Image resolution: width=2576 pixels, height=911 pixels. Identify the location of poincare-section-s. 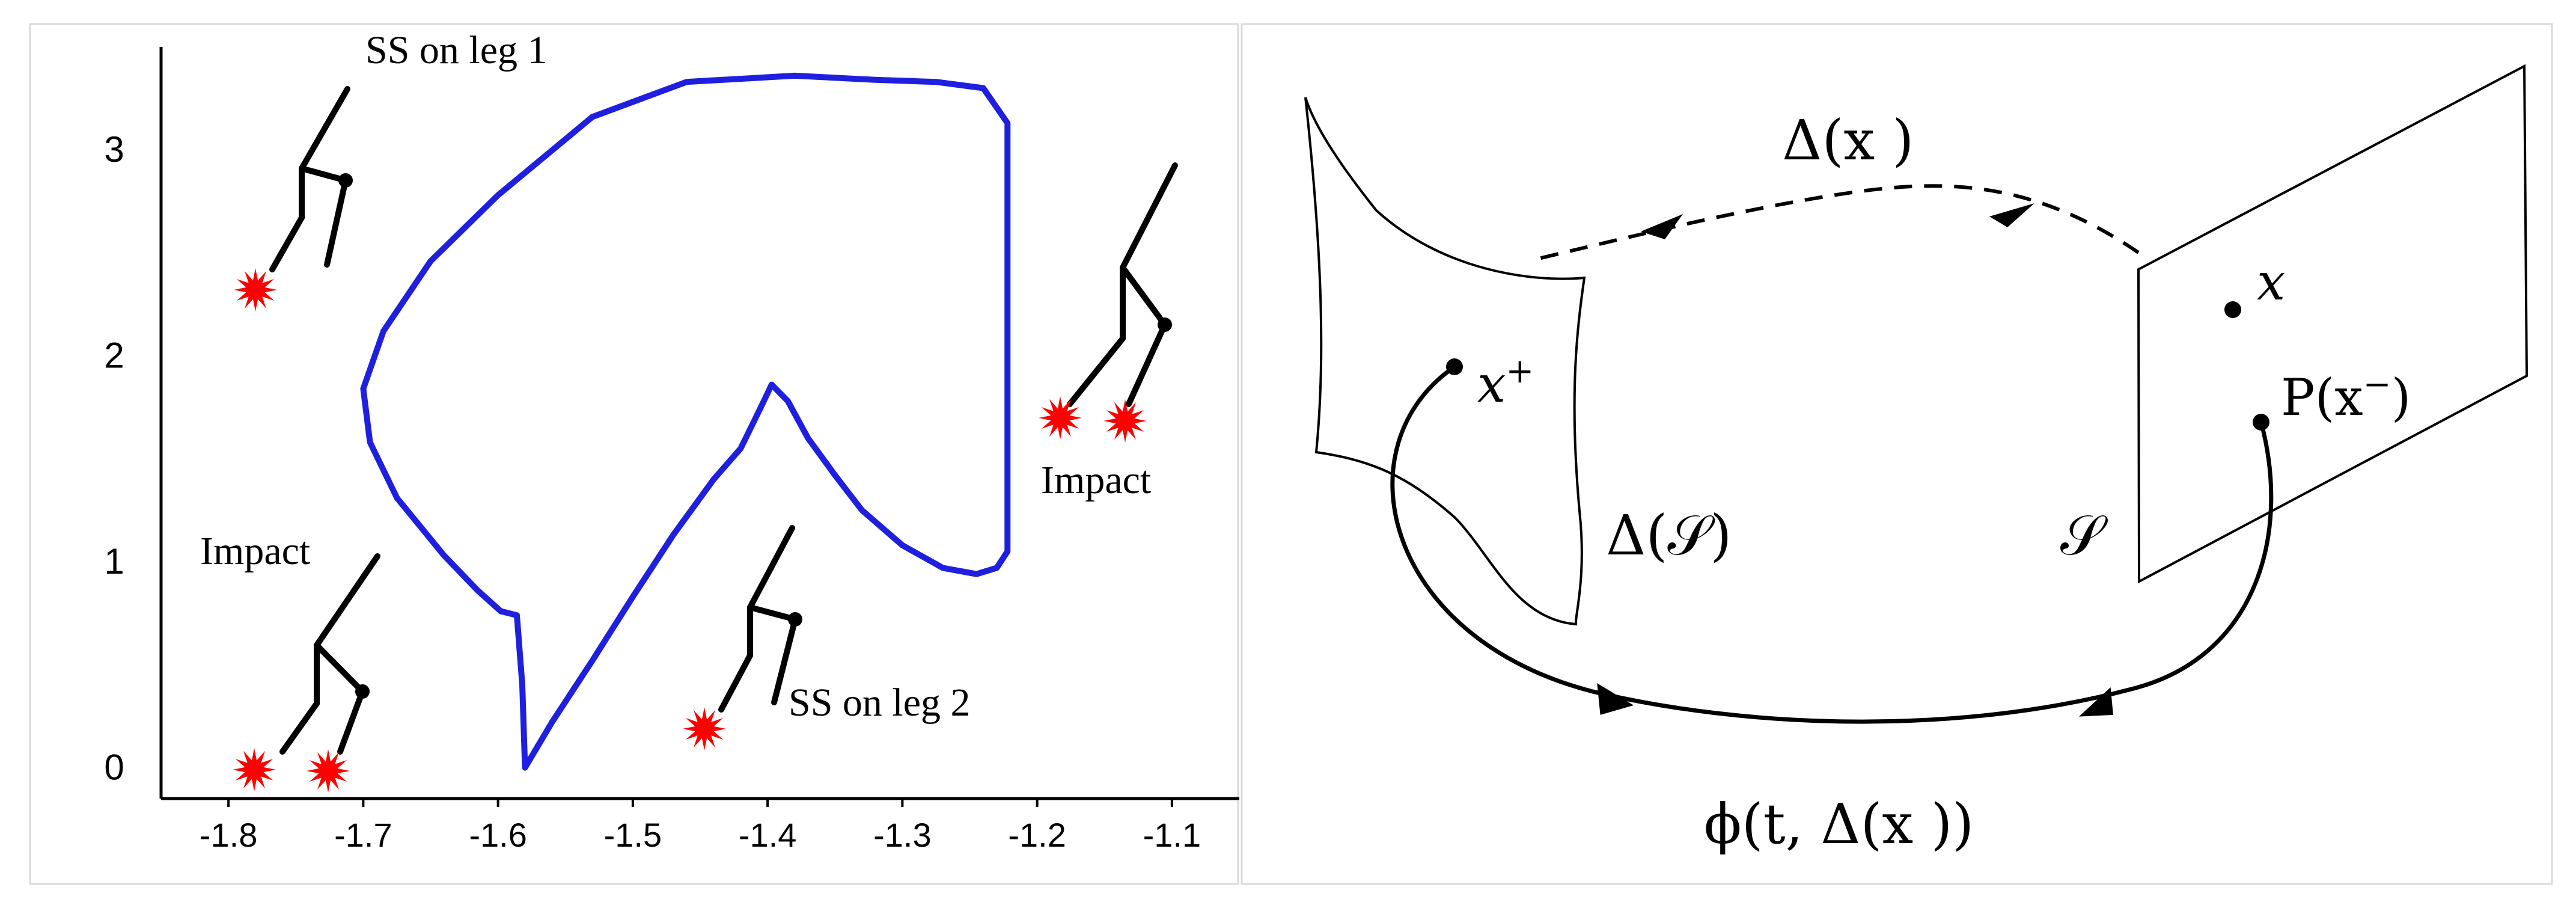
(2333, 324).